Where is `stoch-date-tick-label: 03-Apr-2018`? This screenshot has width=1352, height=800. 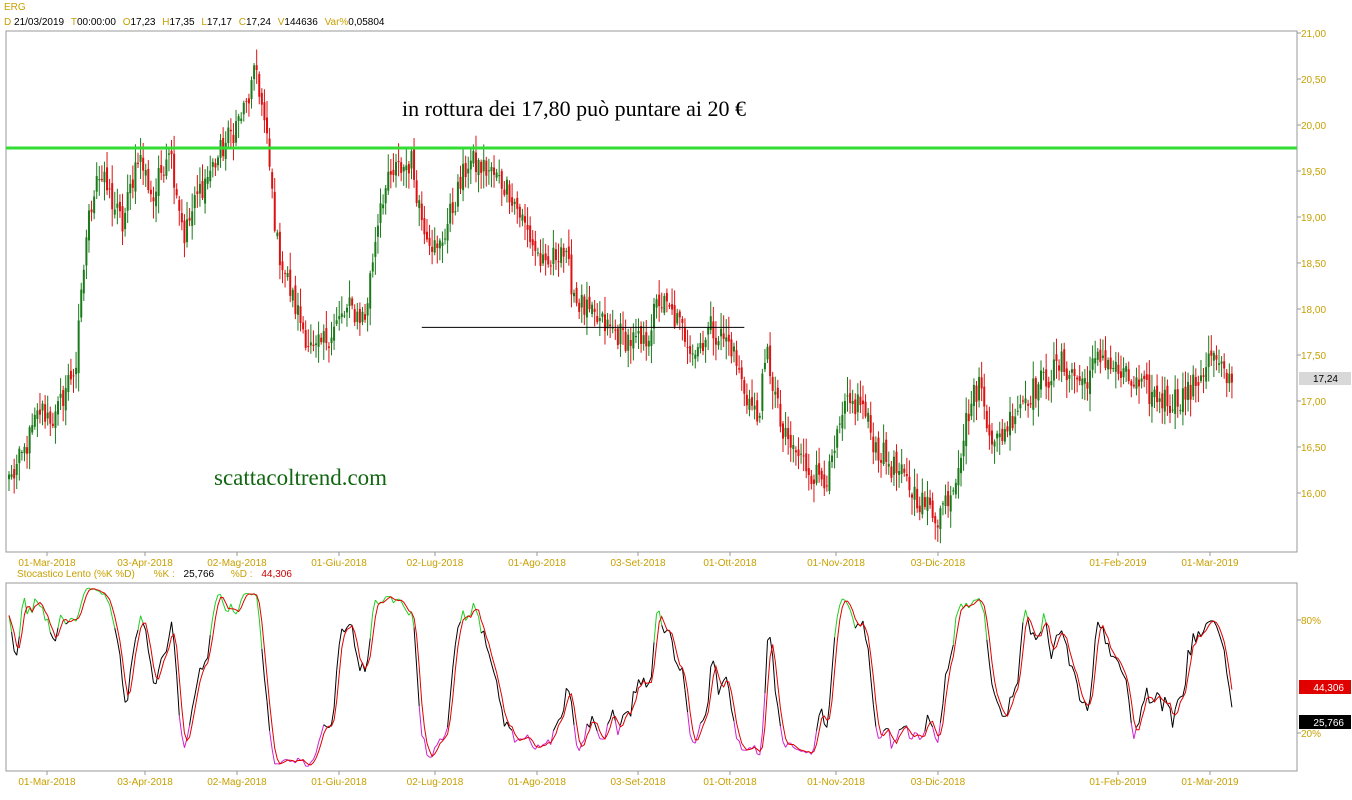
stoch-date-tick-label: 03-Apr-2018 is located at coordinates (145, 782).